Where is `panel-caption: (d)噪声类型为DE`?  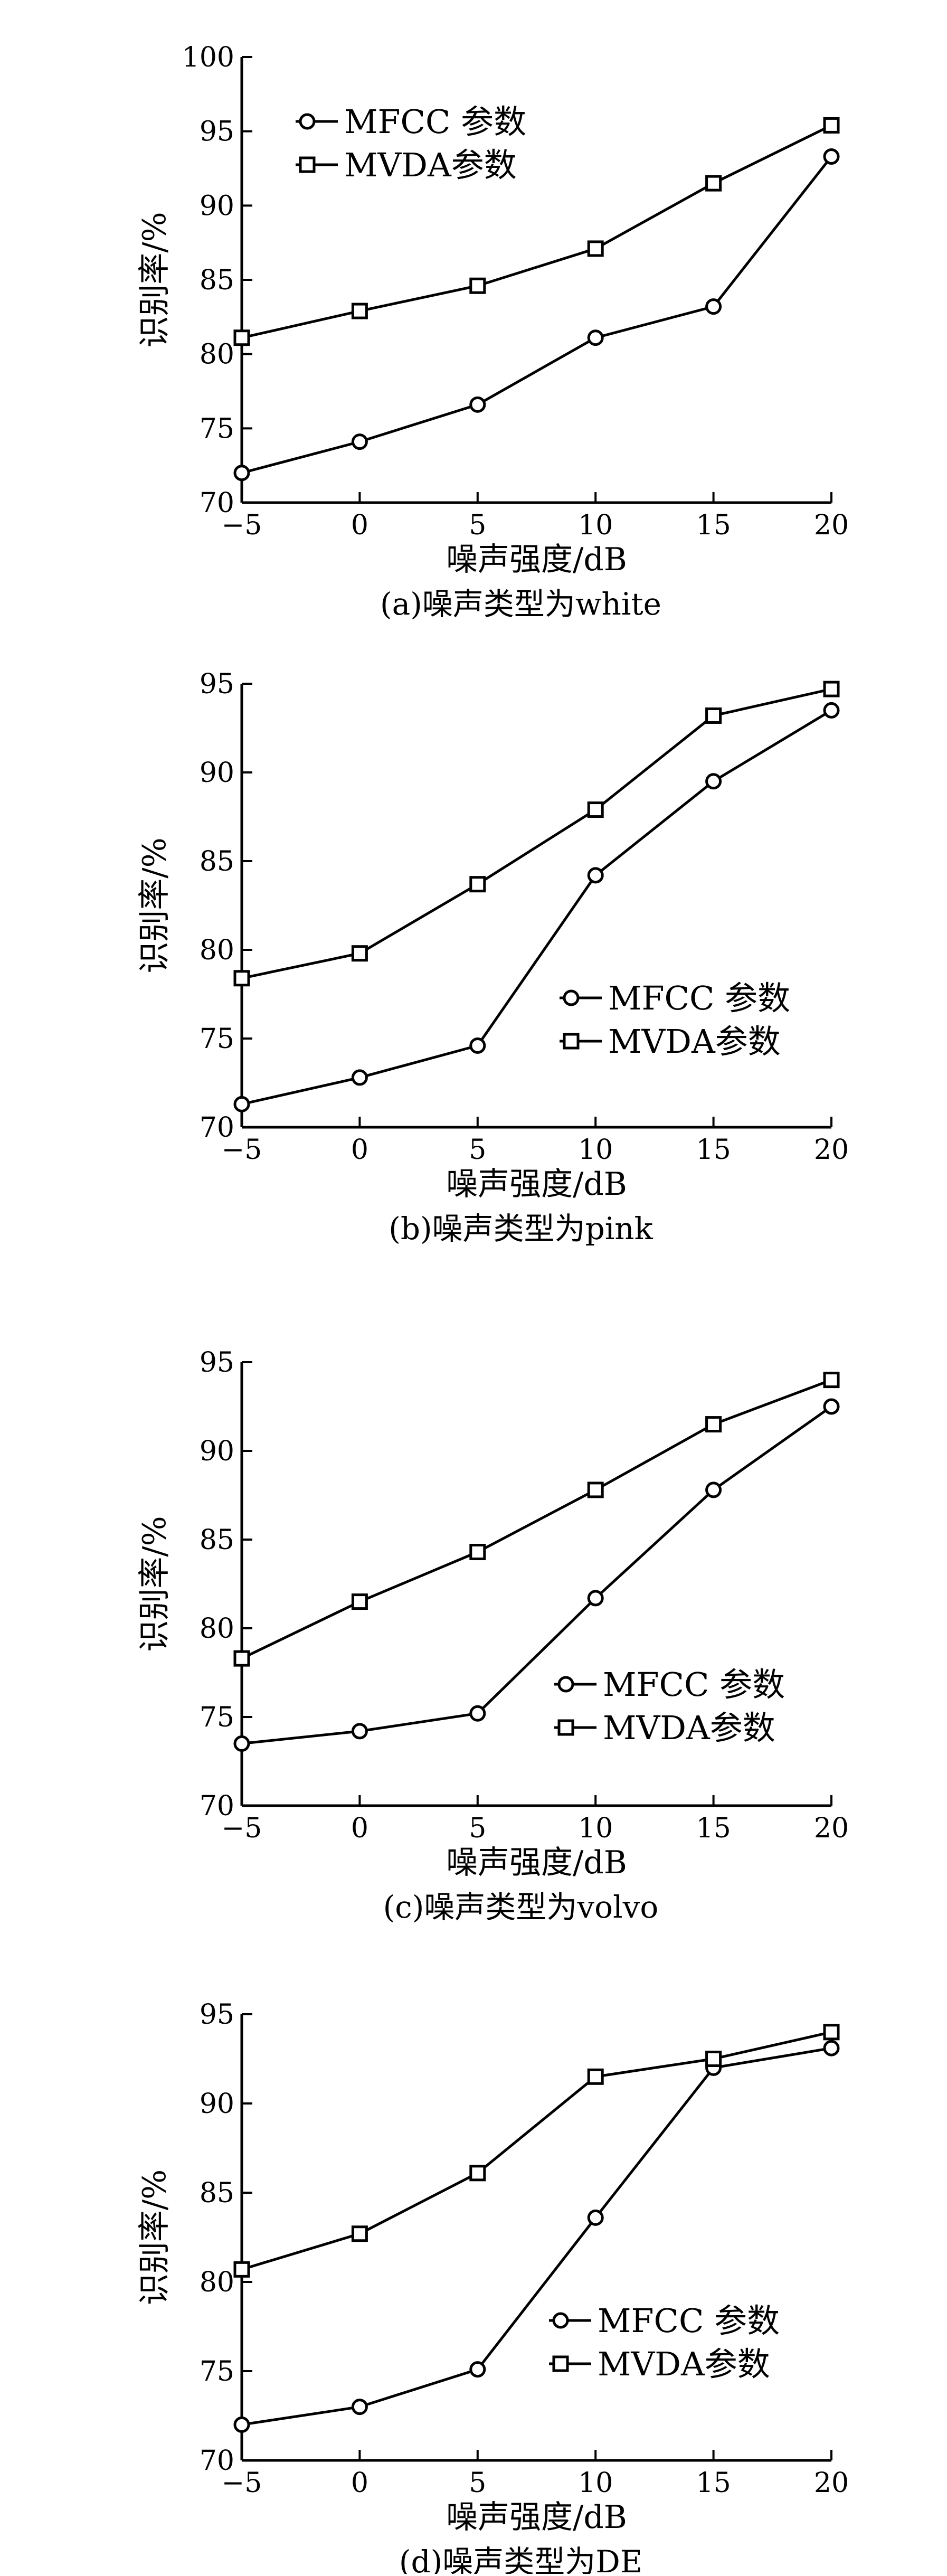
panel-caption: (d)噪声类型为DE is located at coordinates (521, 2559).